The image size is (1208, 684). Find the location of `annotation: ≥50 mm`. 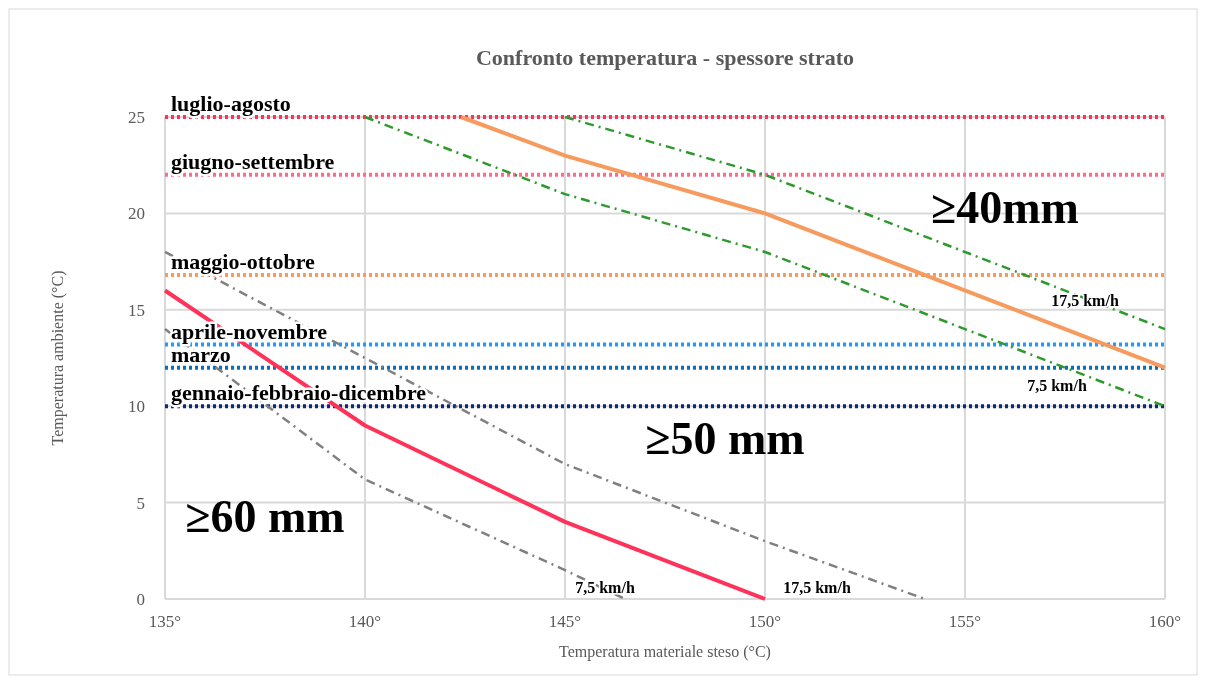

annotation: ≥50 mm is located at coordinates (725, 439).